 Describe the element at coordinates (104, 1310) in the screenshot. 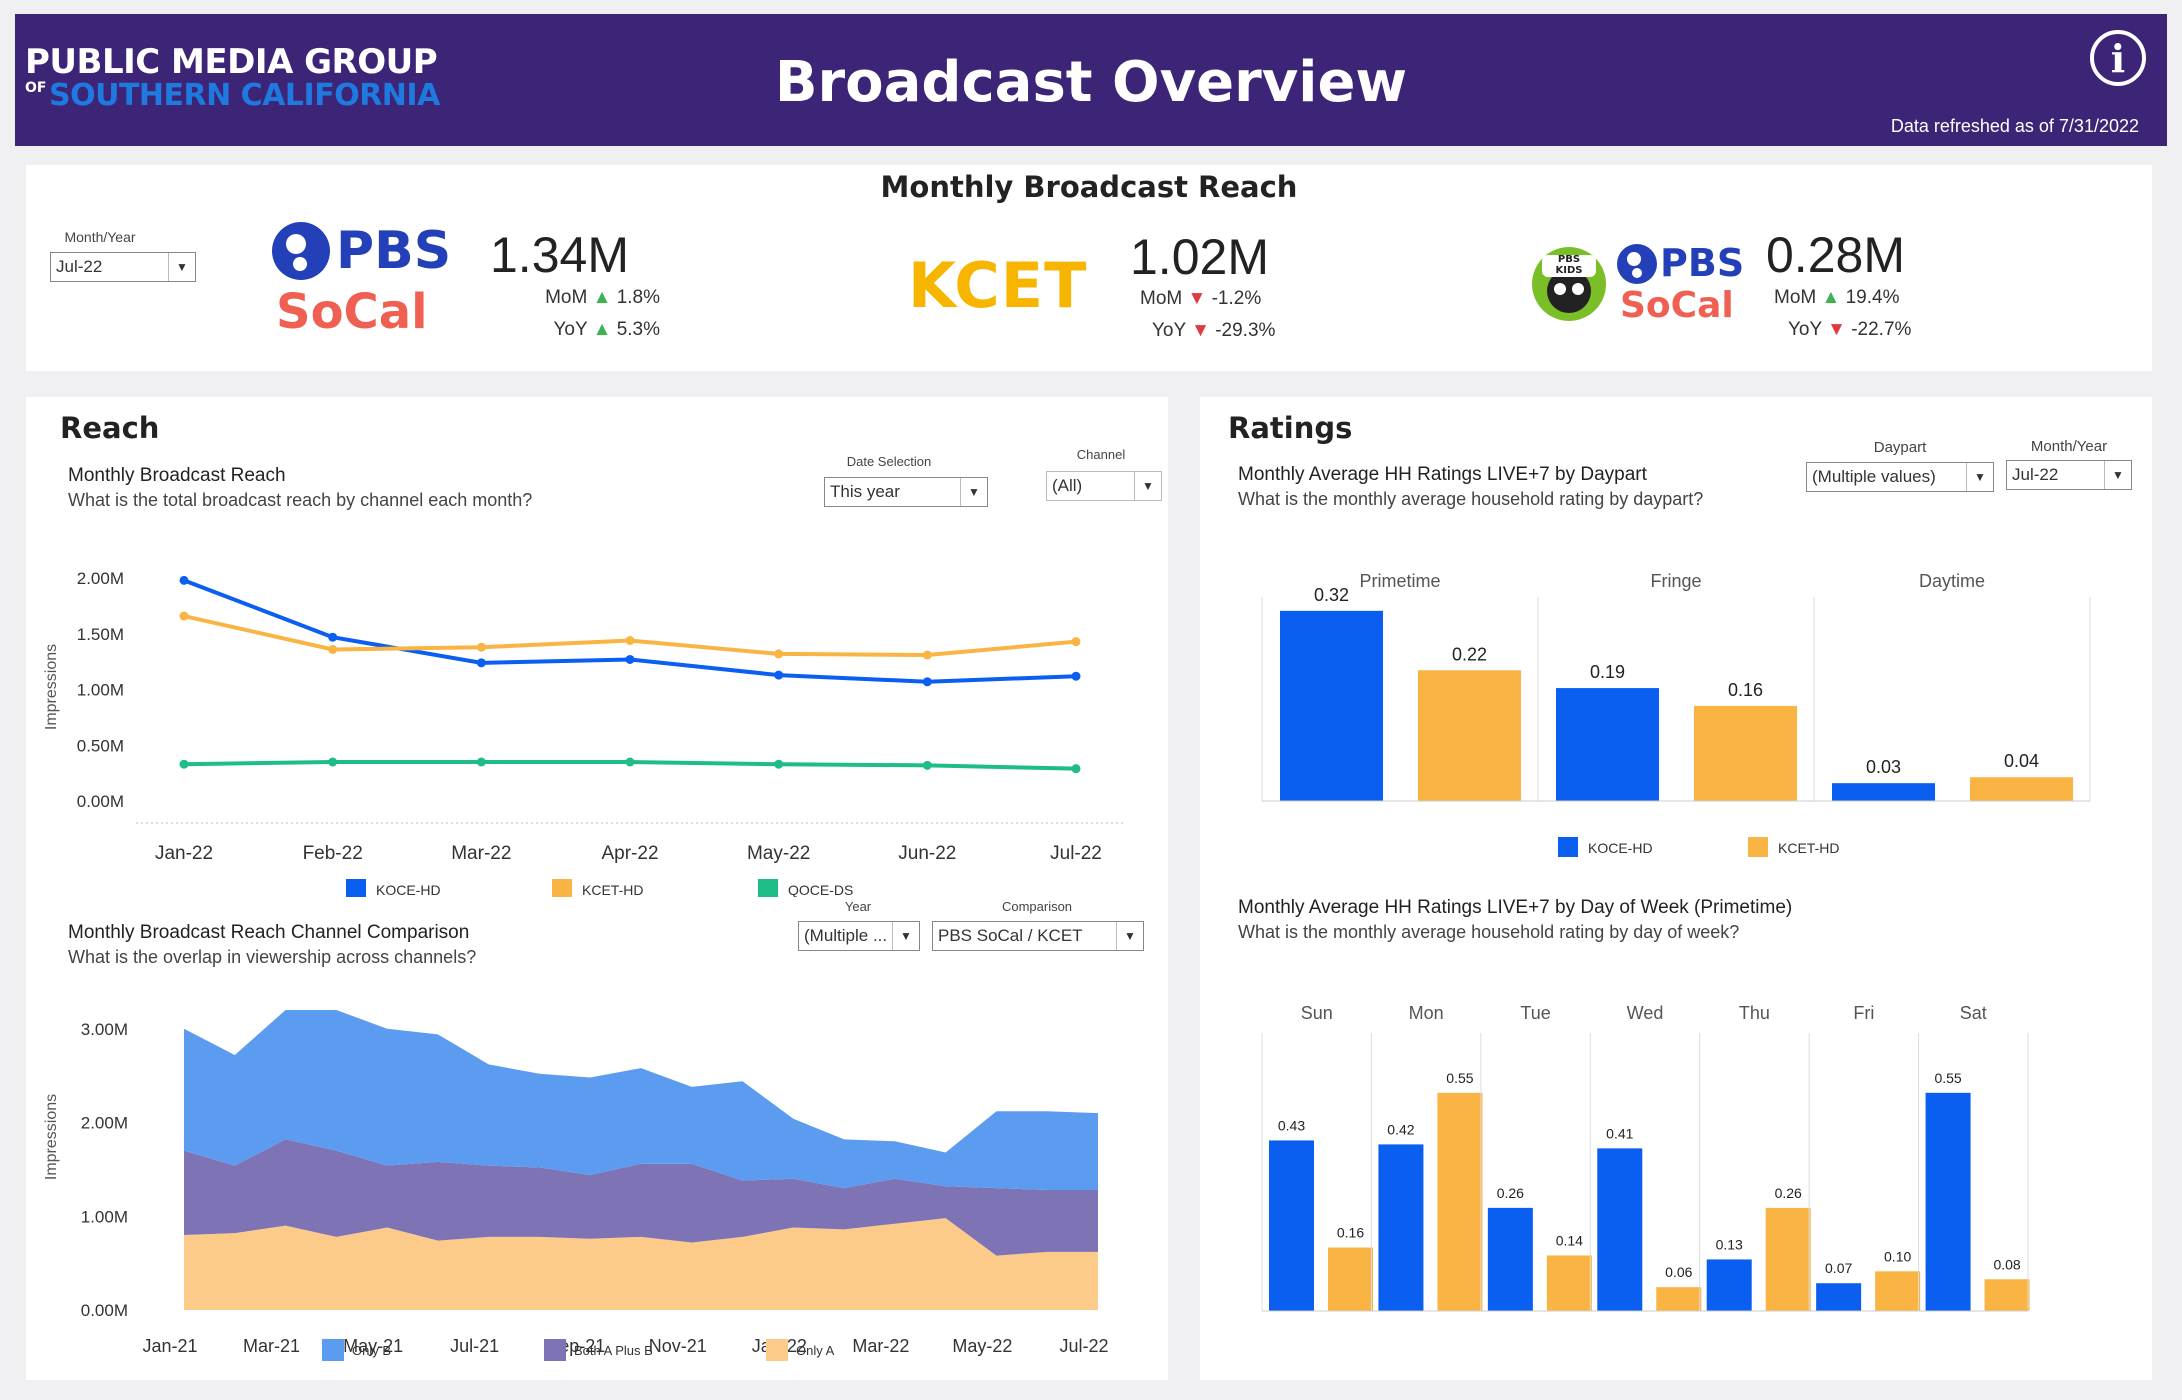

I see `y-tick-label: 0.00M` at that location.